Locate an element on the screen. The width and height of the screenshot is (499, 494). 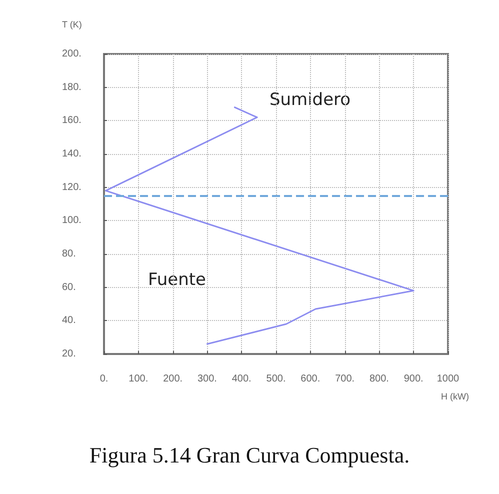
x-tick-label: 800. is located at coordinates (379, 379).